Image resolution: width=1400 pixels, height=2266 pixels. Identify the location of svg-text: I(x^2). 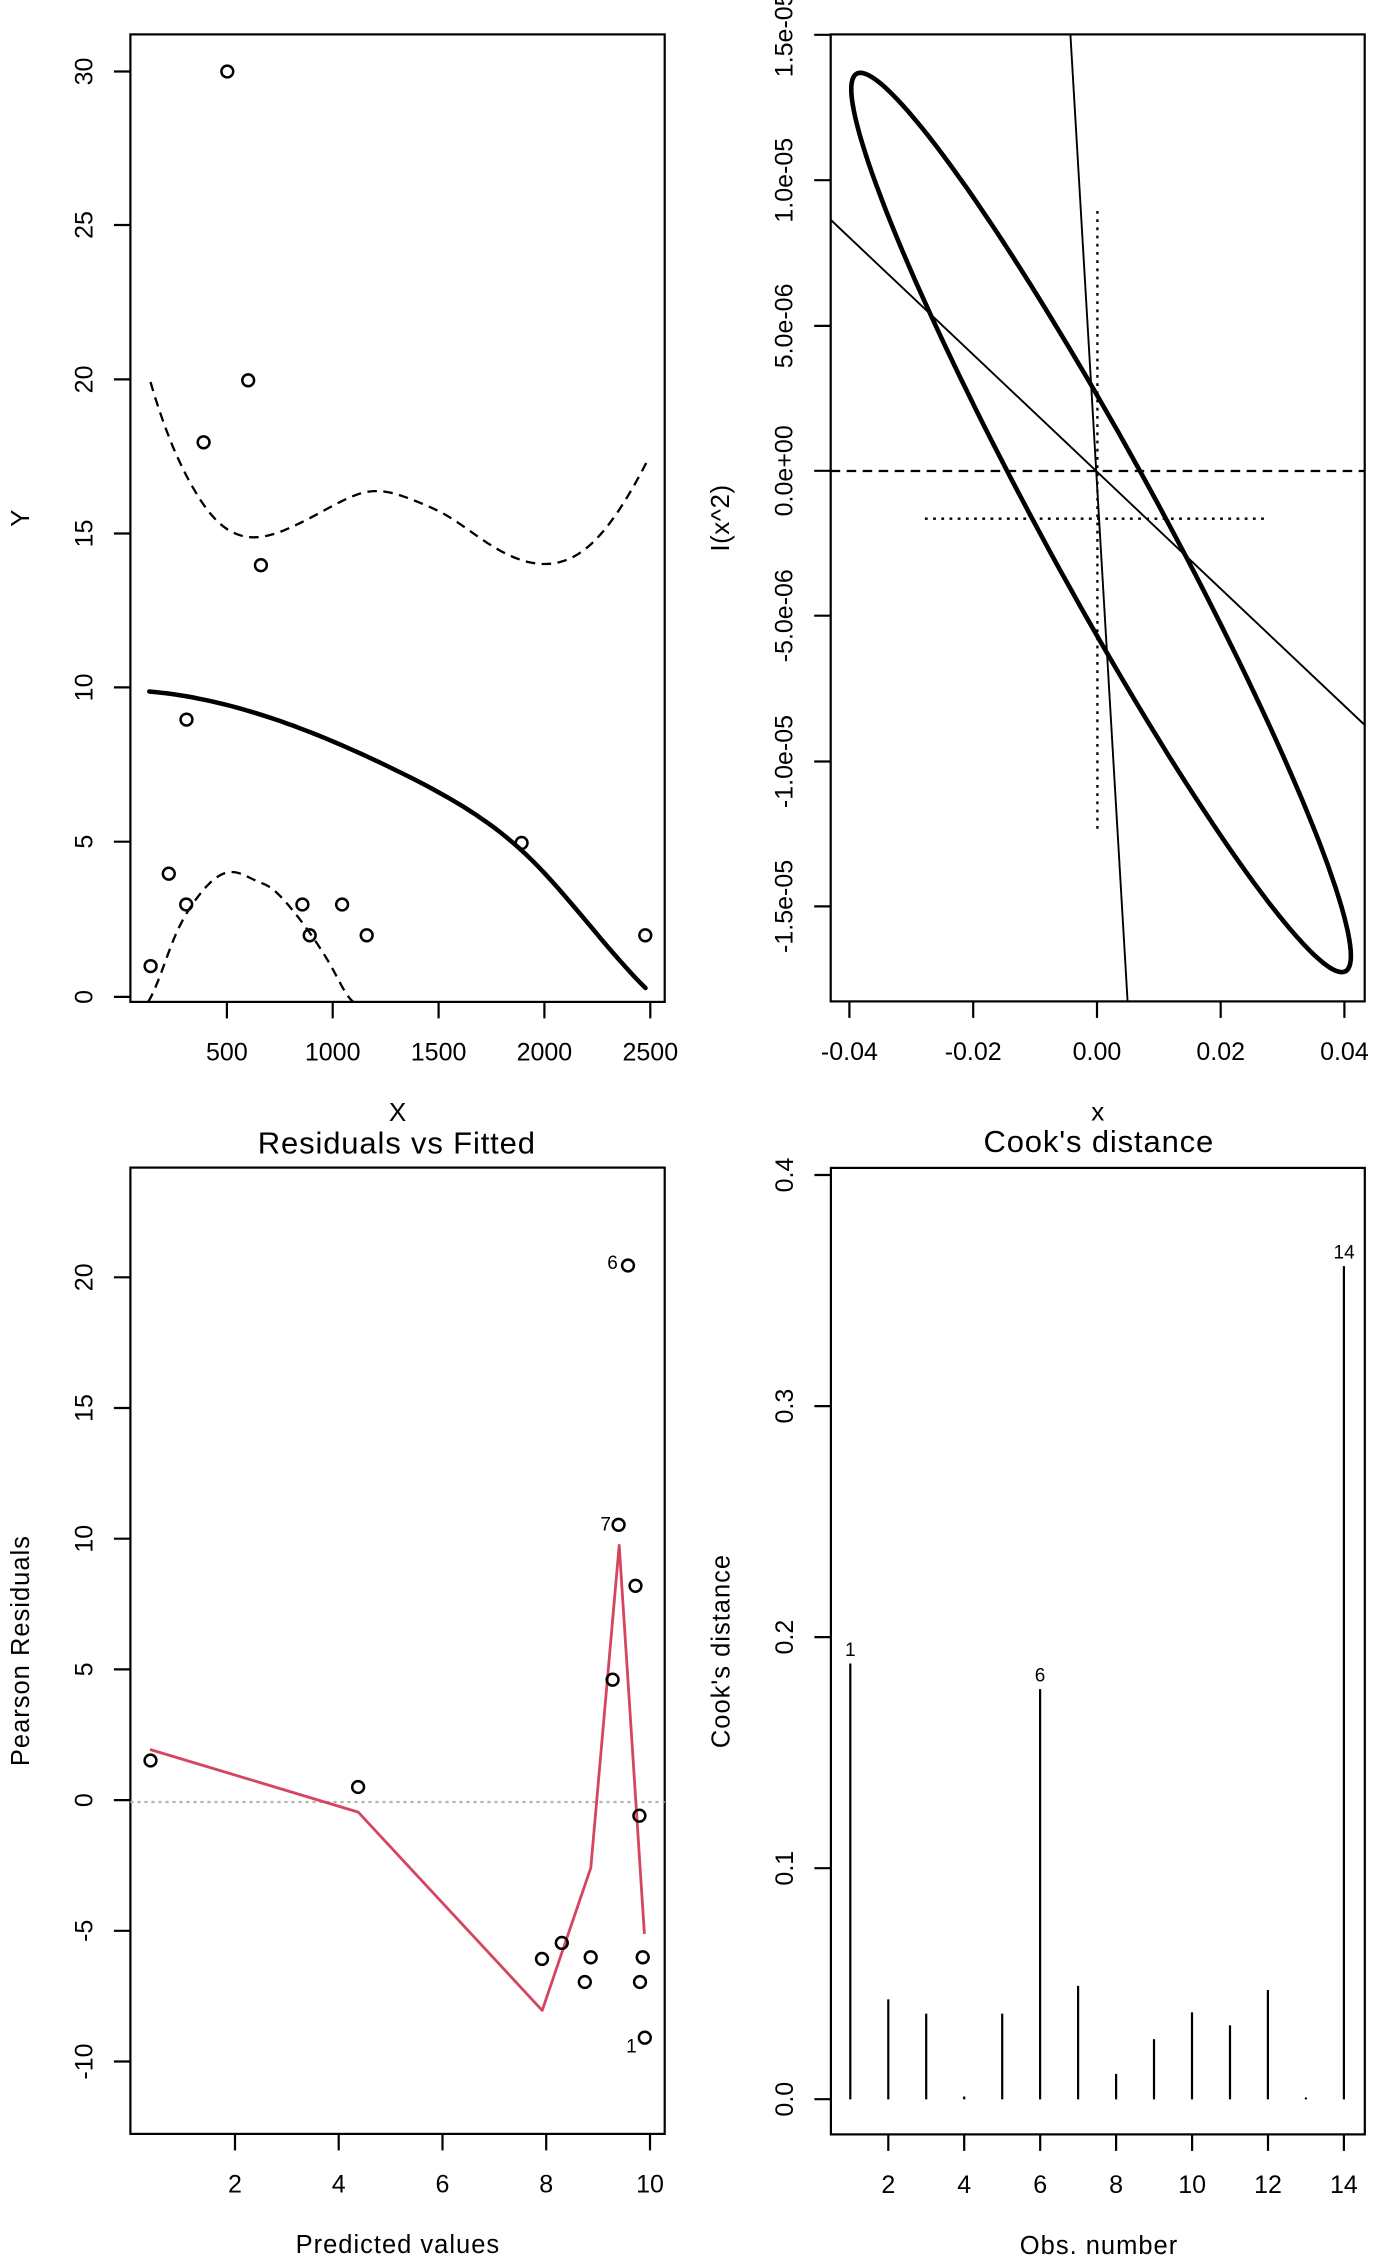
(720, 517).